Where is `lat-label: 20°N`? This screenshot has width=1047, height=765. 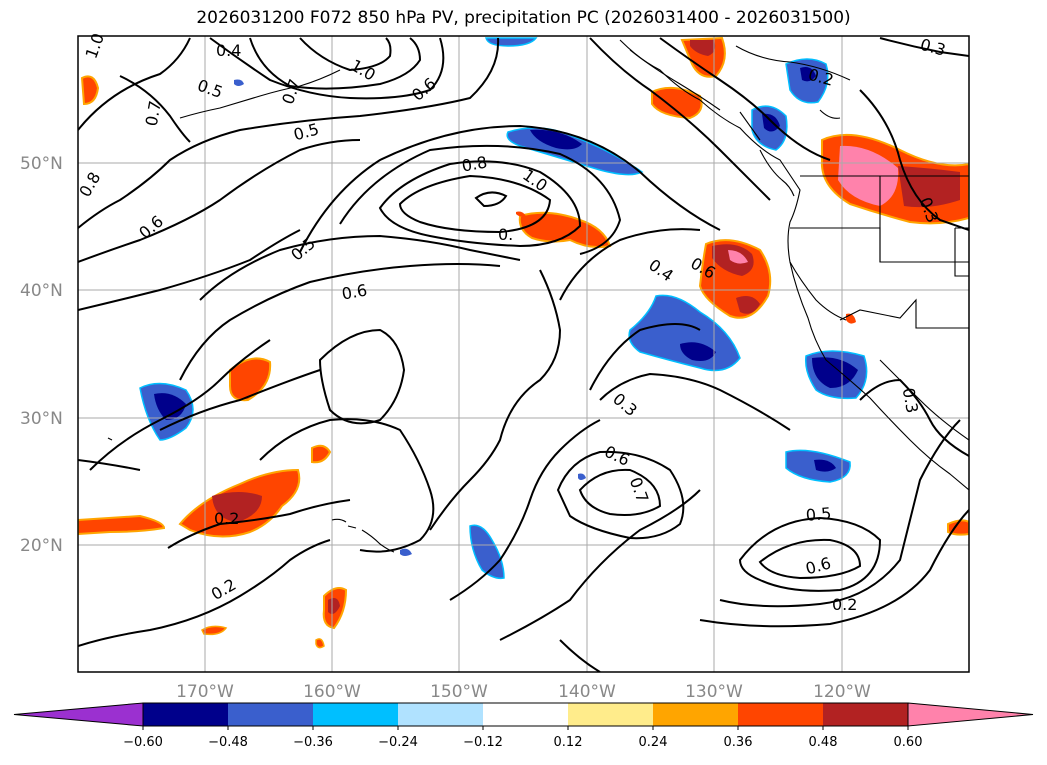 lat-label: 20°N is located at coordinates (41, 546).